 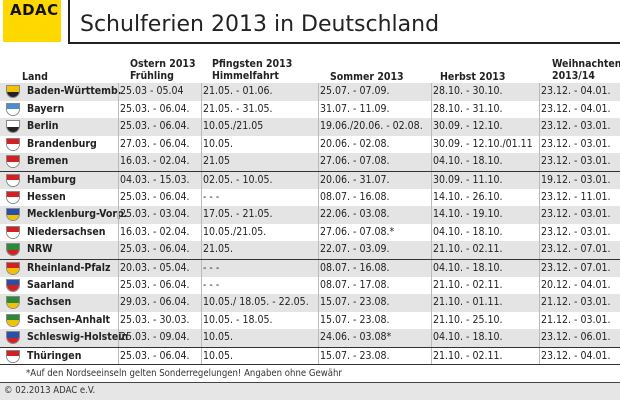 What do you see at coordinates (357, 231) in the screenshot?
I see `cell-sommer: 27.06. - 07.08.*` at bounding box center [357, 231].